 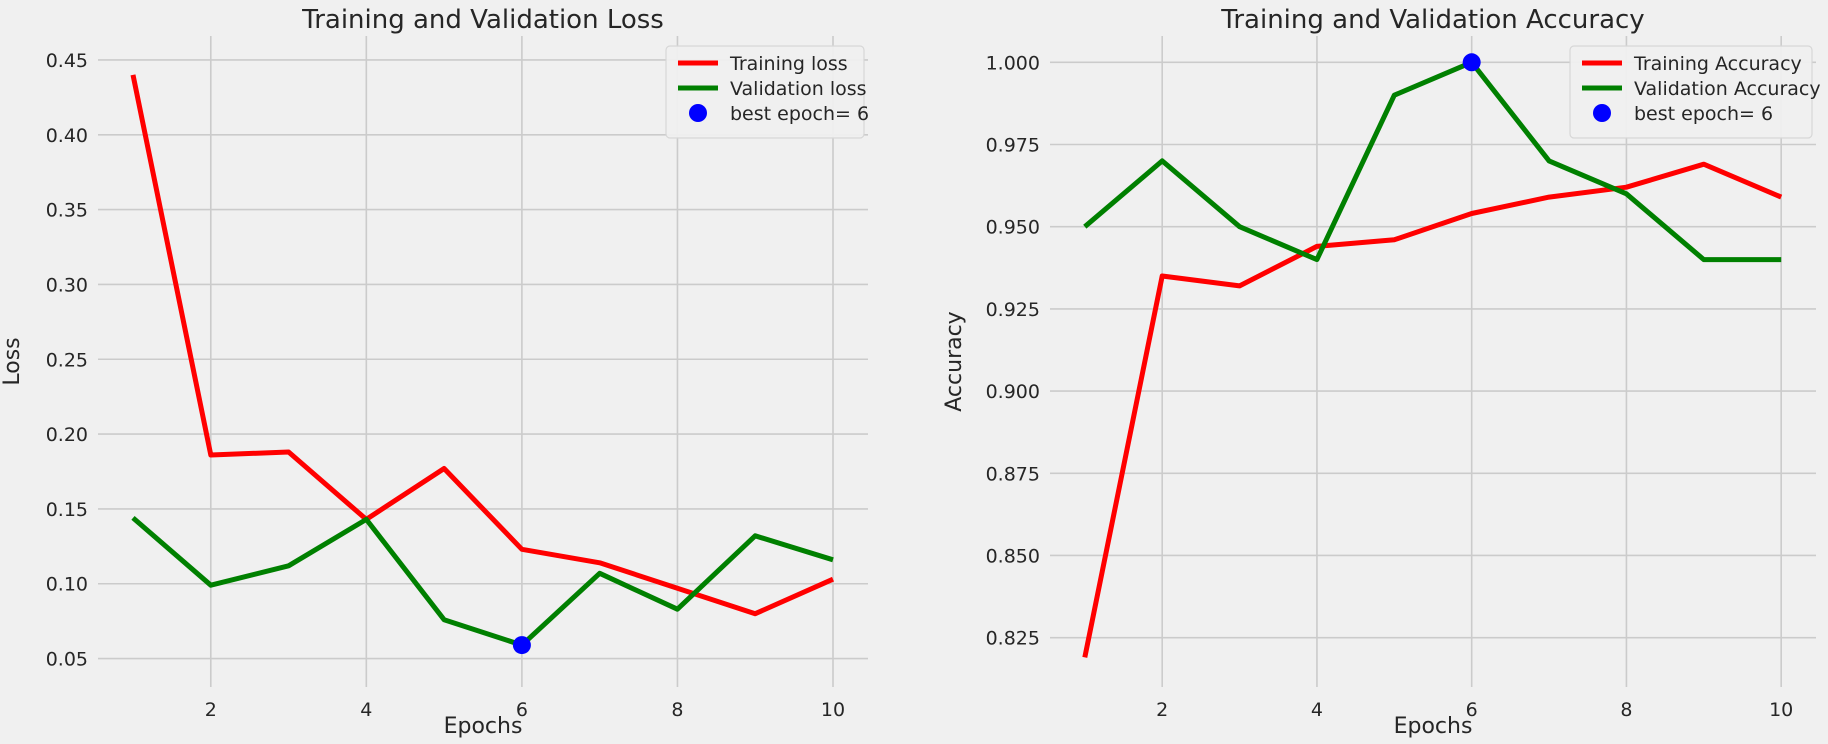 I want to click on y-tick-label: 0.900, so click(x=1013, y=392).